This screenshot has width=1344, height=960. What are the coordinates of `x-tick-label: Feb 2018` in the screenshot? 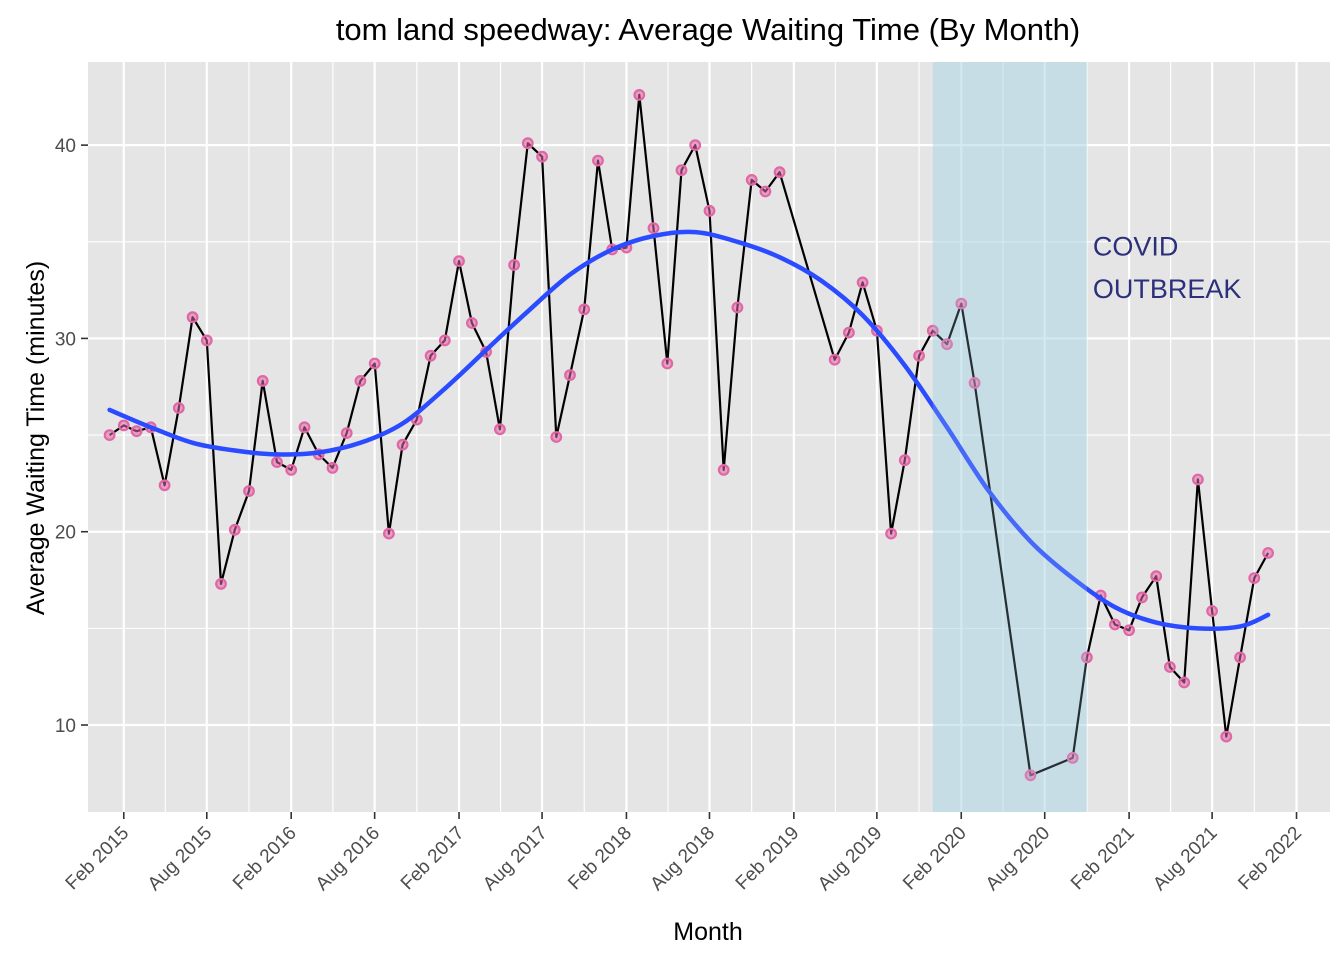 It's located at (600, 859).